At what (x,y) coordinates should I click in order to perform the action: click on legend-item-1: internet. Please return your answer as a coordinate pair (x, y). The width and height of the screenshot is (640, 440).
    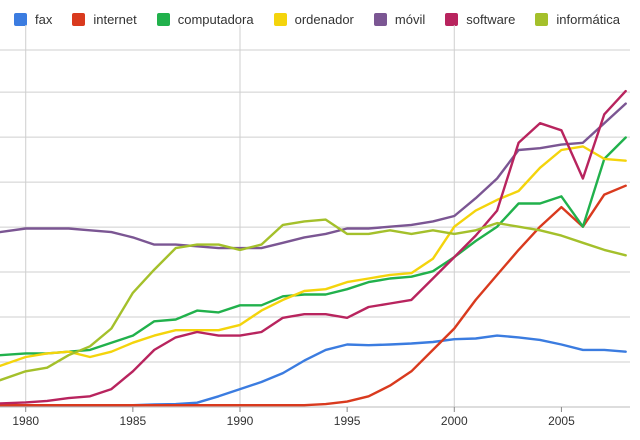
    Looking at the image, I should click on (104, 19).